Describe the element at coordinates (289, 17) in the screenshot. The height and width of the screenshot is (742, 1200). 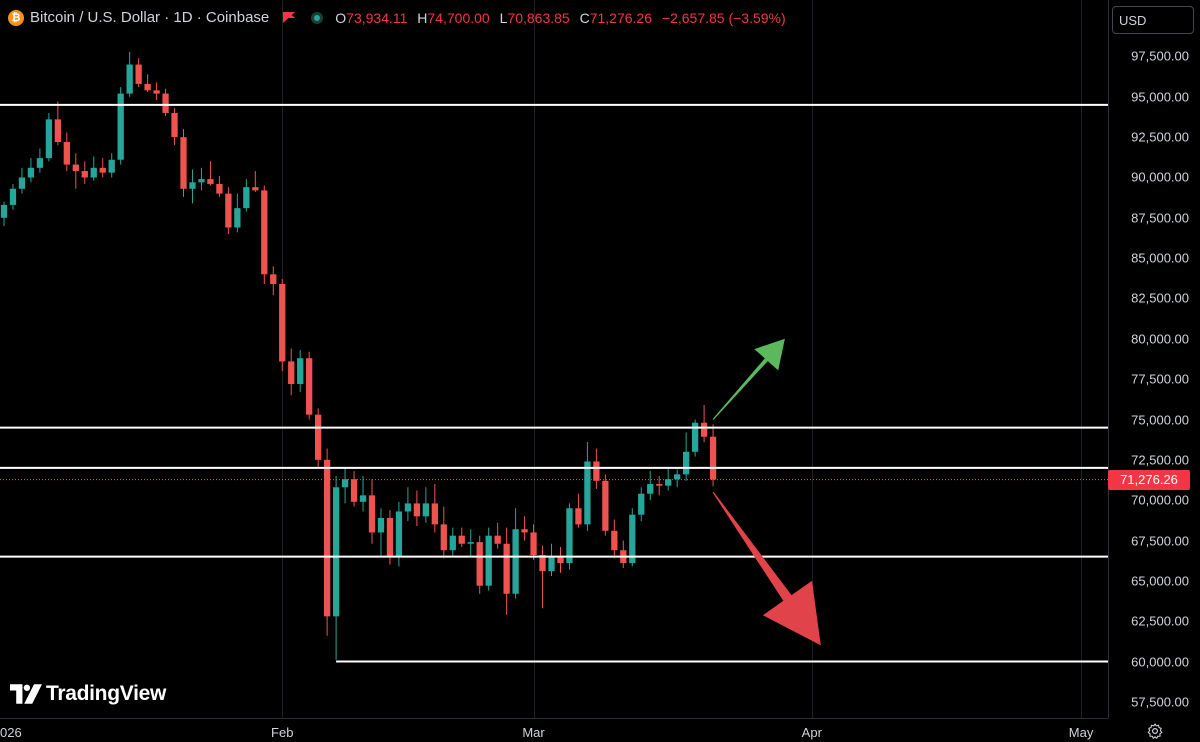
I see `flag-icon` at that location.